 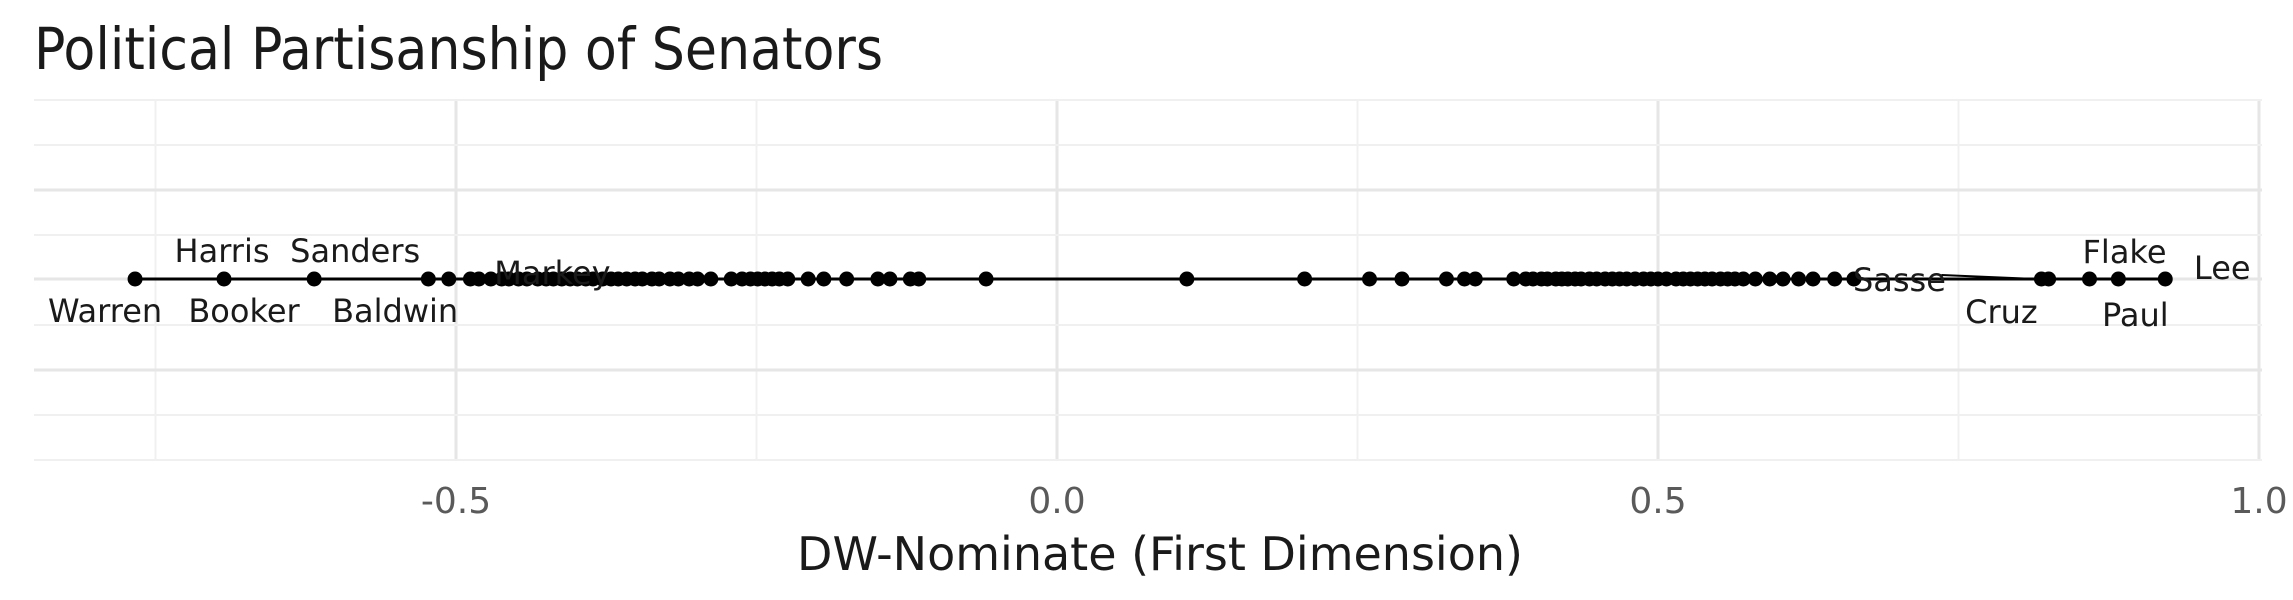 What do you see at coordinates (395, 311) in the screenshot?
I see `point-label: Baldwin` at bounding box center [395, 311].